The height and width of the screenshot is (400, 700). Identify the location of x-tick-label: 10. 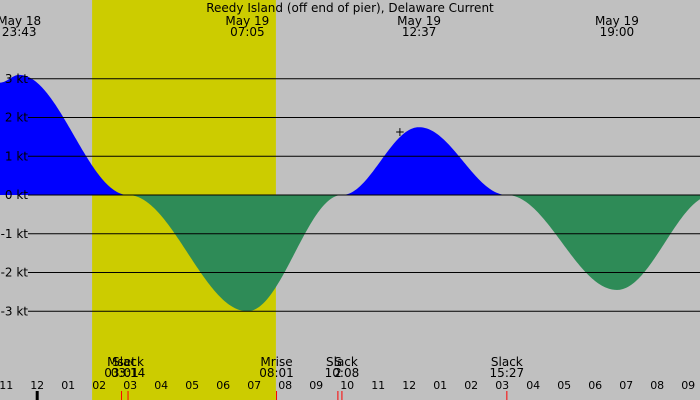
(347, 385).